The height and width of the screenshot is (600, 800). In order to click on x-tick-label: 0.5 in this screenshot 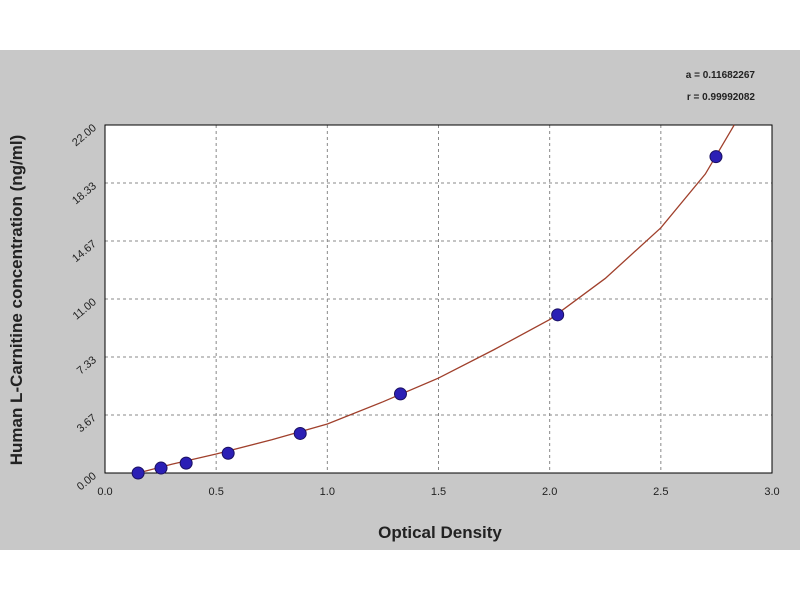, I will do `click(216, 492)`.